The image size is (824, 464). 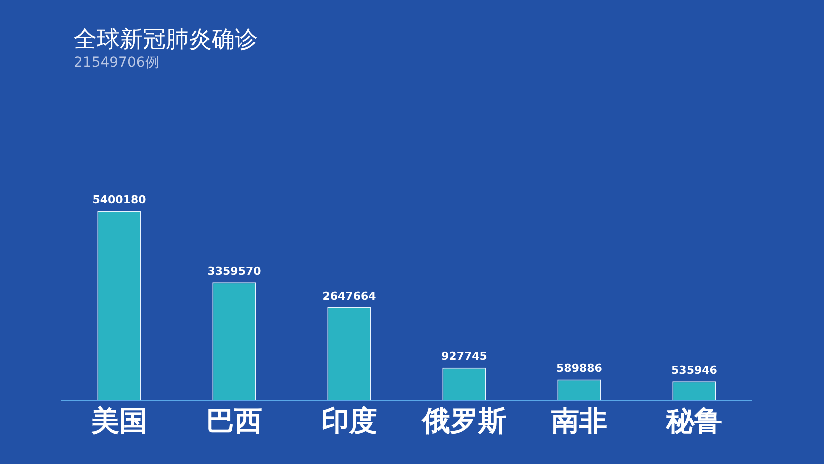 I want to click on data-label: 535946, so click(x=695, y=370).